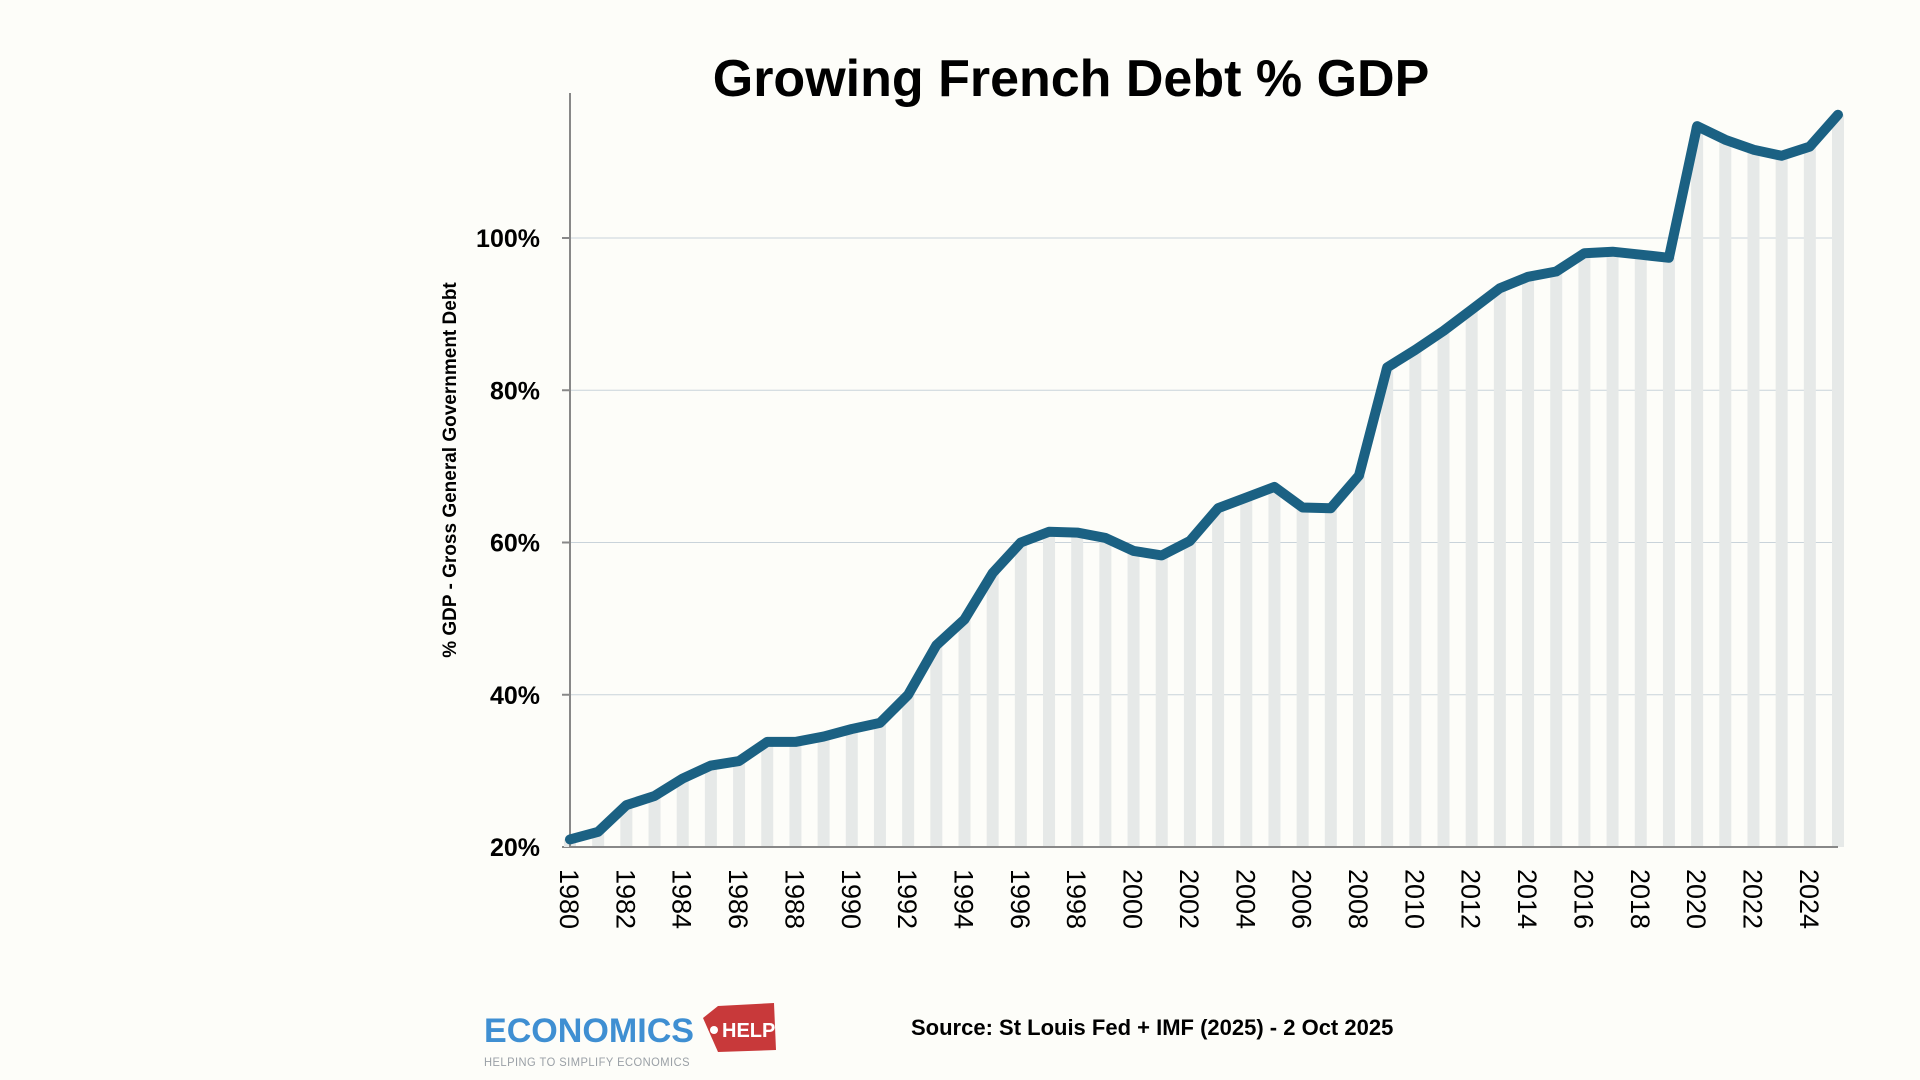 The width and height of the screenshot is (1920, 1080). Describe the element at coordinates (1245, 899) in the screenshot. I see `x-tick-label: 2004` at that location.